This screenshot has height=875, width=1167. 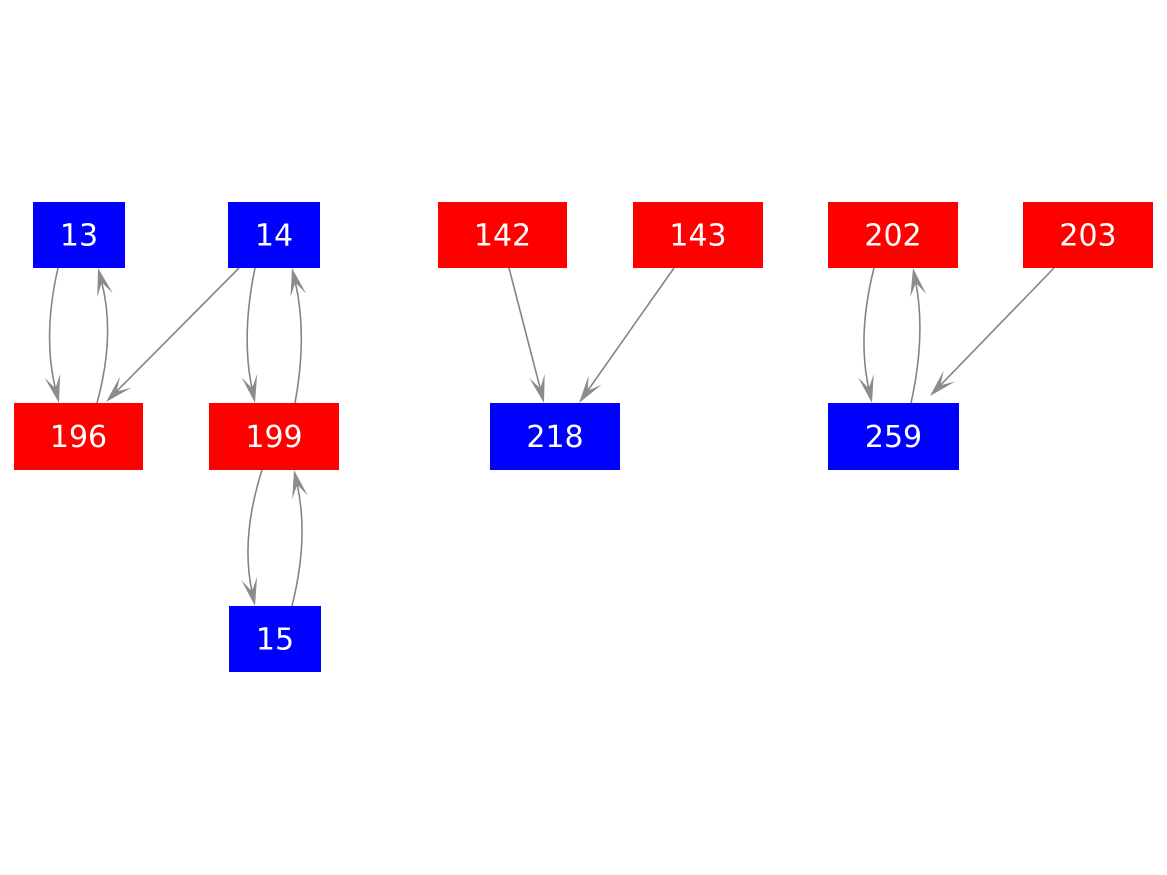 I want to click on node-label: 143, so click(x=697, y=236).